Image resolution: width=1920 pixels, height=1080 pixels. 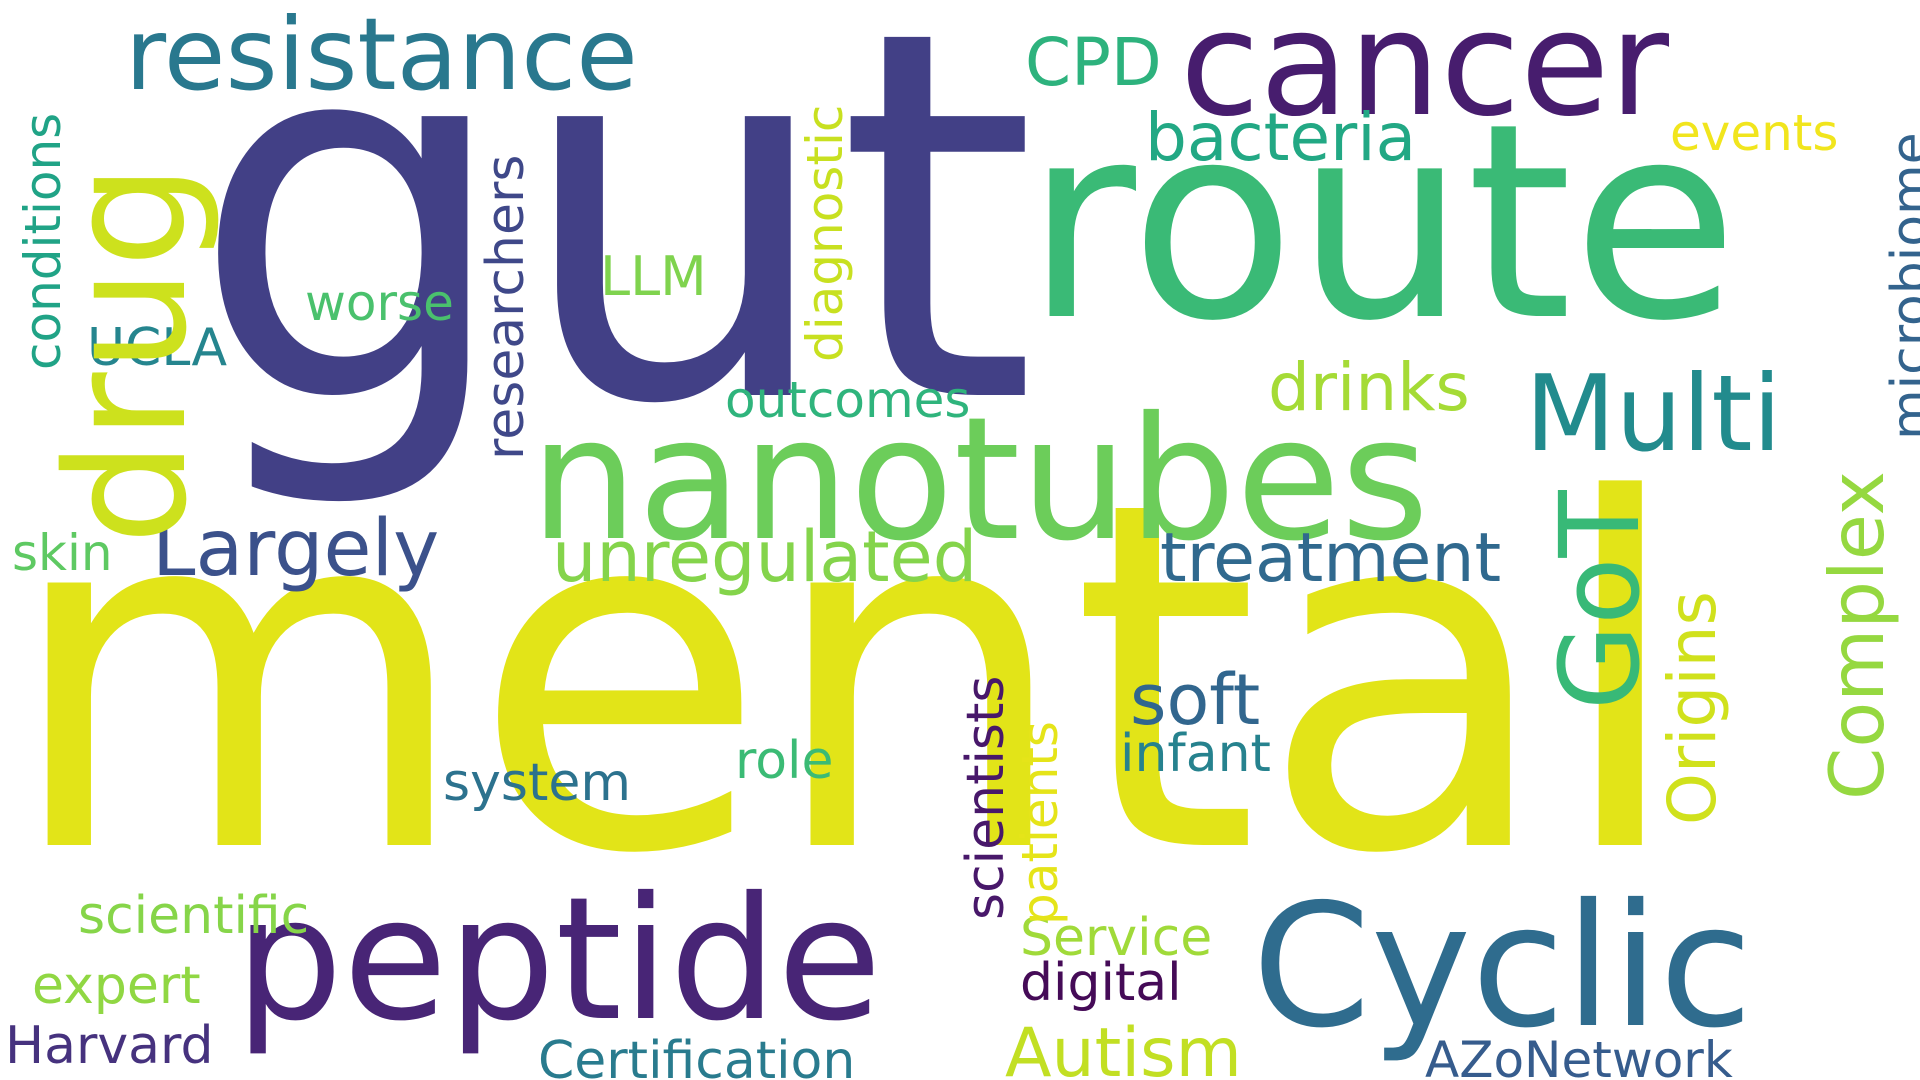 I want to click on word-researchers: researchers, so click(x=506, y=307).